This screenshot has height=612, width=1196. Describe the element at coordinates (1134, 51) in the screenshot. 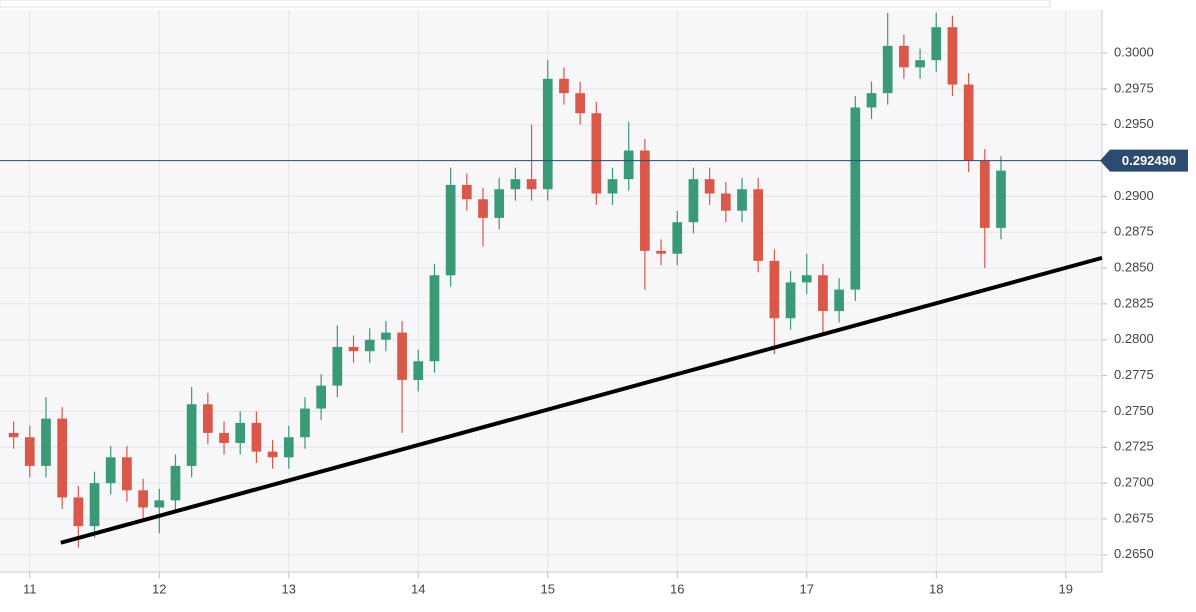

I see `y-tick-label: 0.3000` at that location.